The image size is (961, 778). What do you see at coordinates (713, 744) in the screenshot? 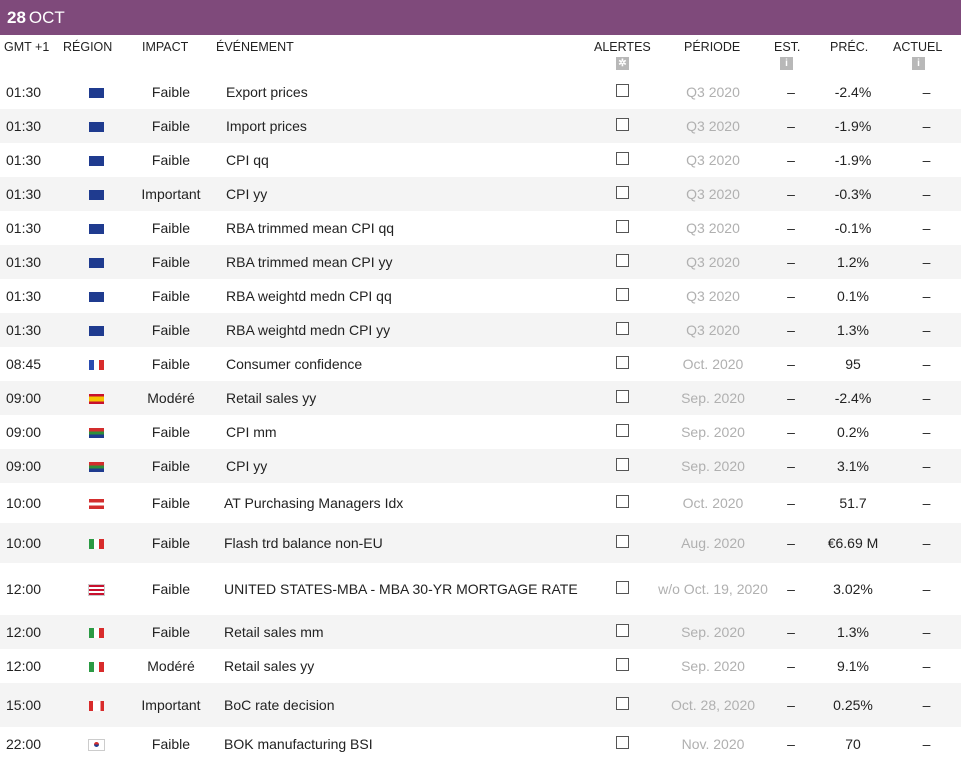
I see `event-period: Nov. 2020` at bounding box center [713, 744].